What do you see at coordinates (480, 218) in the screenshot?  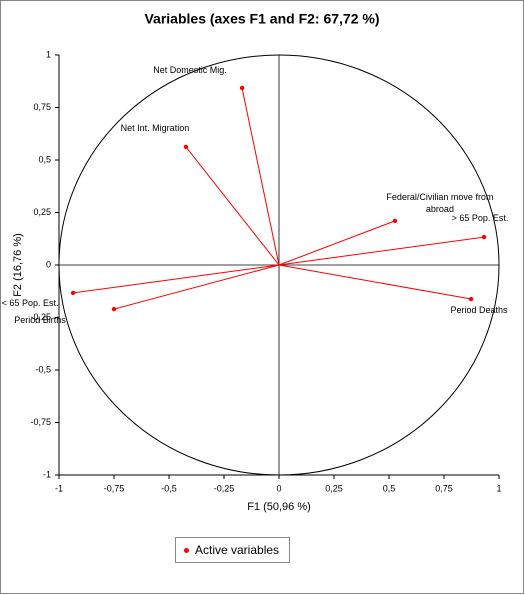 I see `point-label: > 65 Pop. Est.` at bounding box center [480, 218].